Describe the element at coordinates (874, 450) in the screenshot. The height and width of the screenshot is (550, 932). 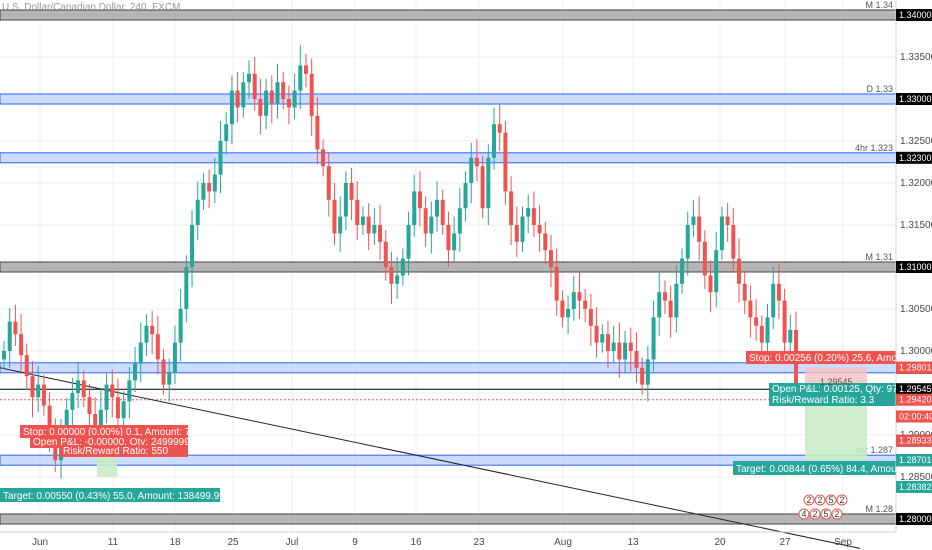
I see `level-name: 4hr 1.287` at that location.